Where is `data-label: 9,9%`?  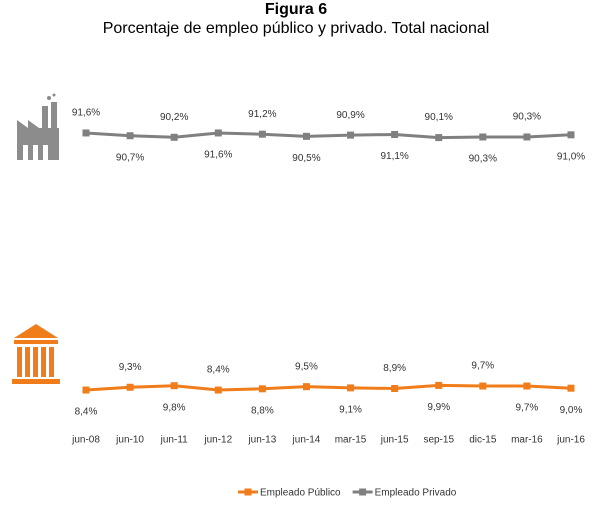
data-label: 9,9% is located at coordinates (438, 407).